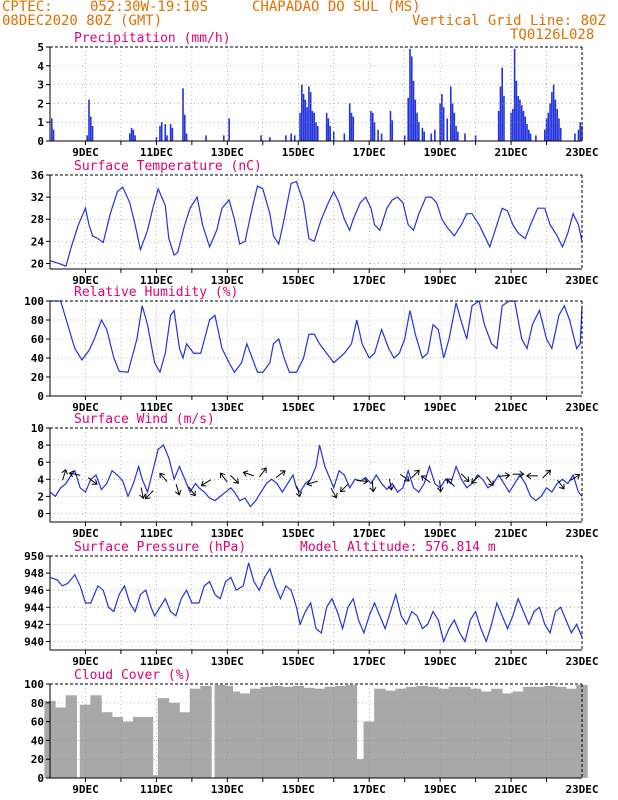  What do you see at coordinates (85, 789) in the screenshot?
I see `cloud-xtick-label: 9DEC` at bounding box center [85, 789].